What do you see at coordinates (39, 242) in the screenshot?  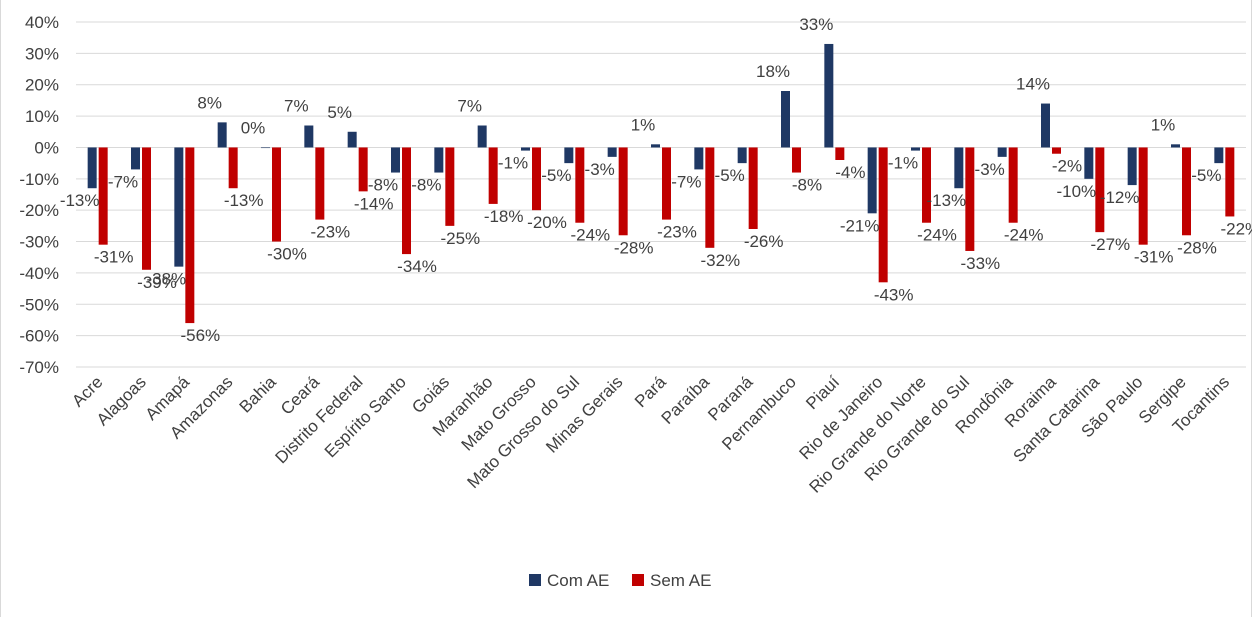 I see `y-tick-label: -30%` at bounding box center [39, 242].